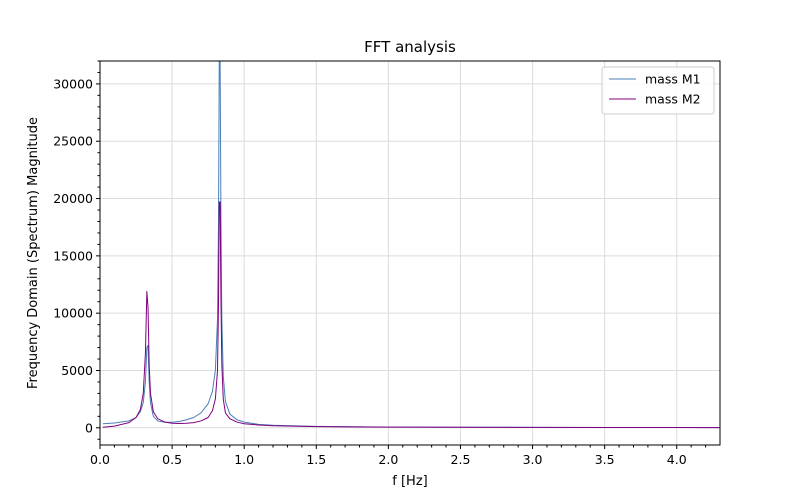  Describe the element at coordinates (316, 459) in the screenshot. I see `x-tick-label: 1.5` at that location.